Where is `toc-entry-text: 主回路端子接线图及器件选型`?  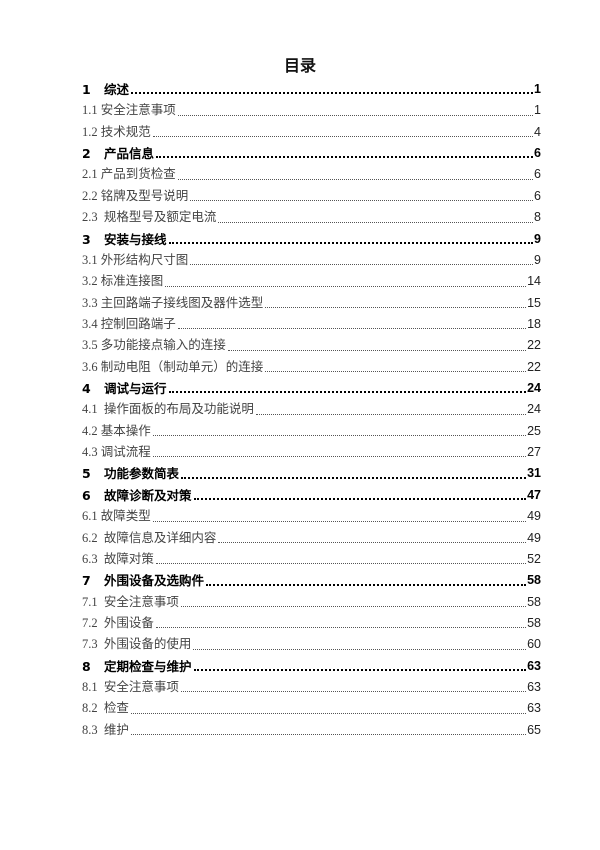
toc-entry-text: 主回路端子接线图及器件选型 is located at coordinates (182, 302).